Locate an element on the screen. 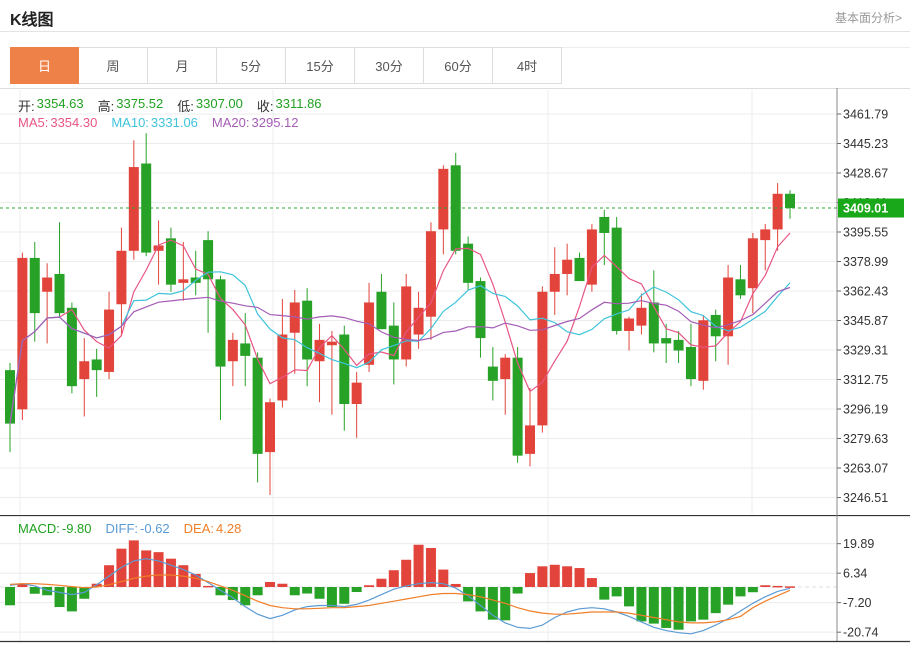  readout-value: -9.80 is located at coordinates (76, 528).